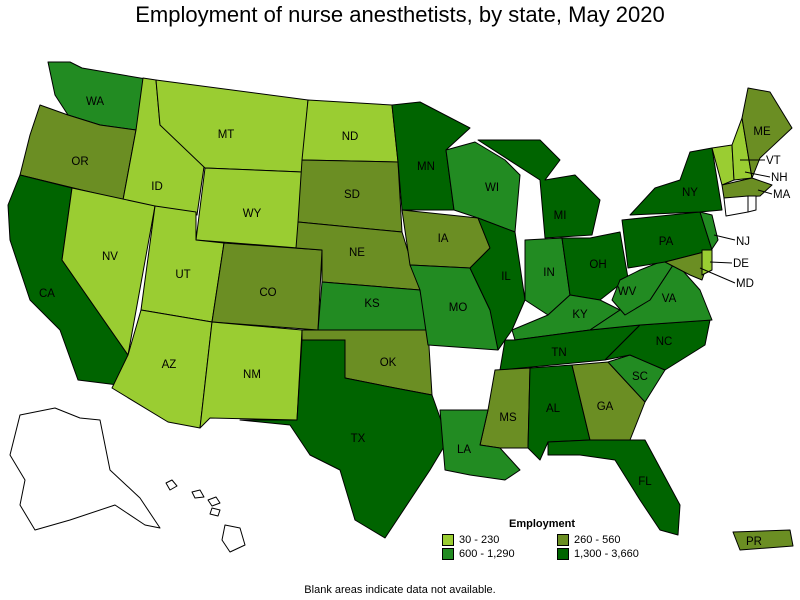  Describe the element at coordinates (676, 181) in the screenshot. I see `state-ny` at that location.